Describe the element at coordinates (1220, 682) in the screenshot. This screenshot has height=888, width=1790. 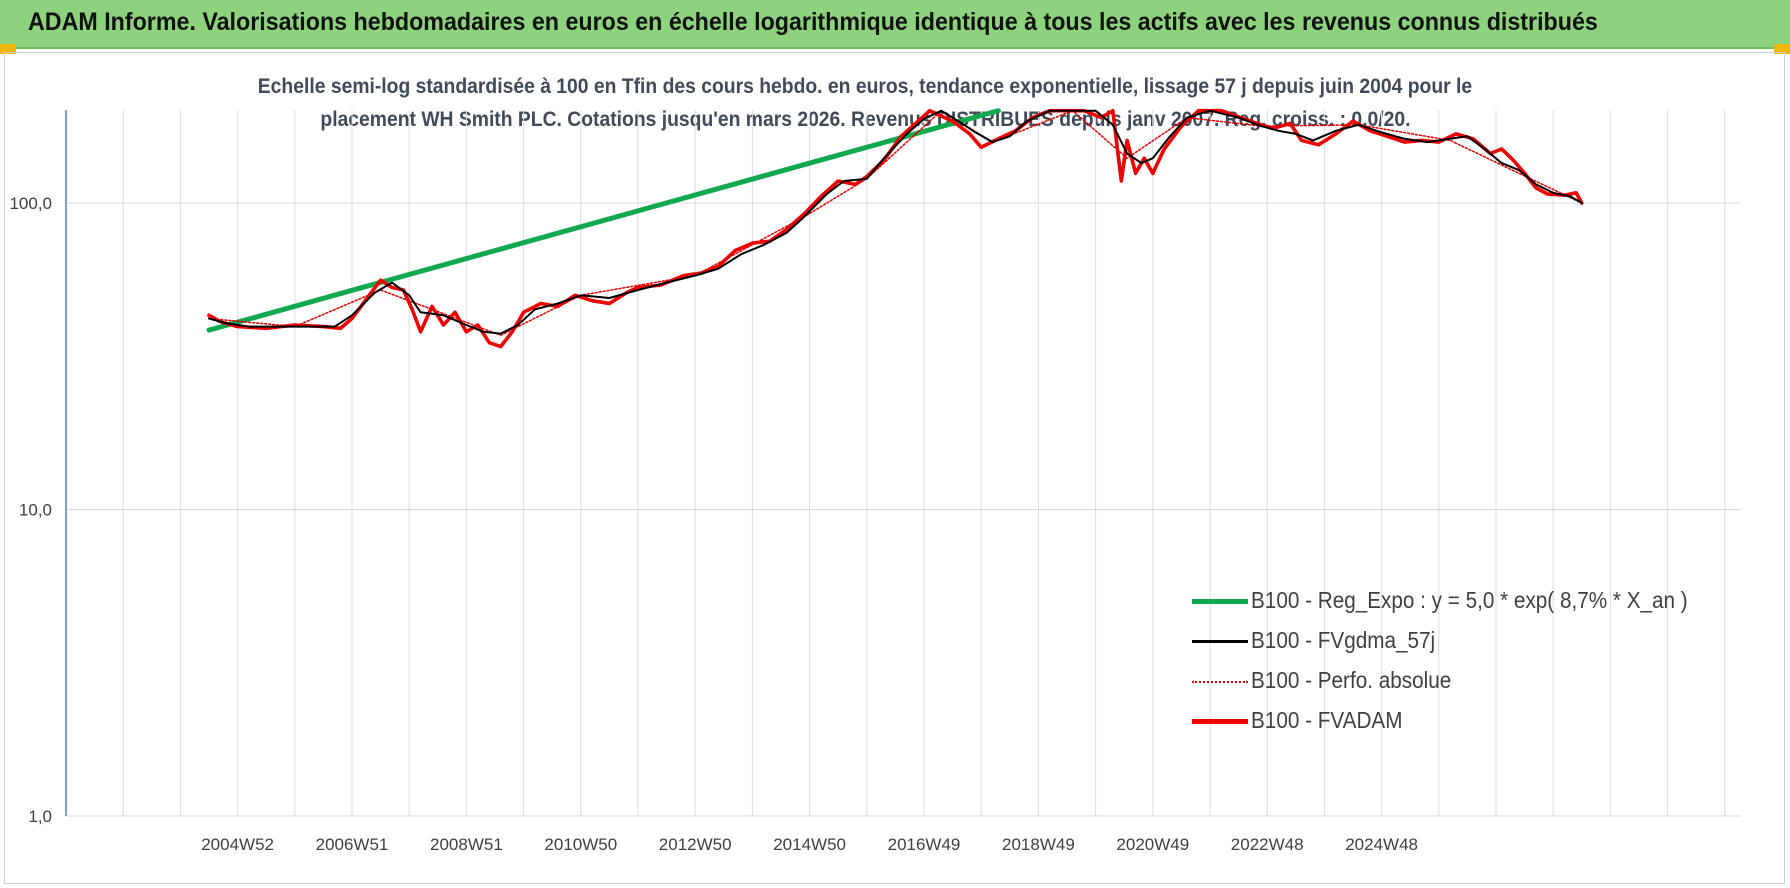
I see `legend-swatch-absolute` at that location.